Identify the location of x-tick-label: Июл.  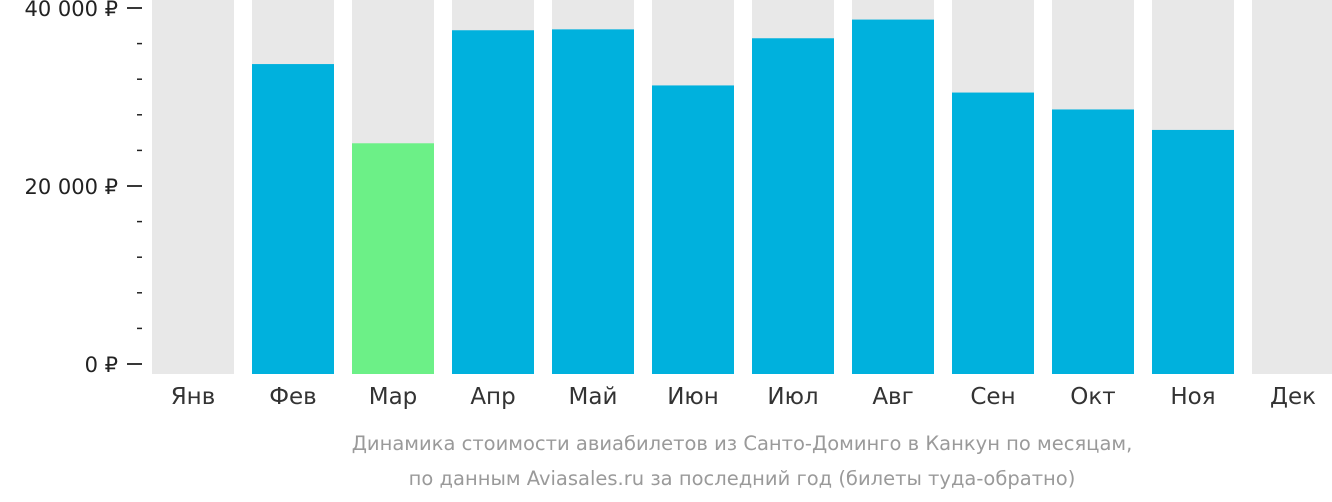
(792, 397).